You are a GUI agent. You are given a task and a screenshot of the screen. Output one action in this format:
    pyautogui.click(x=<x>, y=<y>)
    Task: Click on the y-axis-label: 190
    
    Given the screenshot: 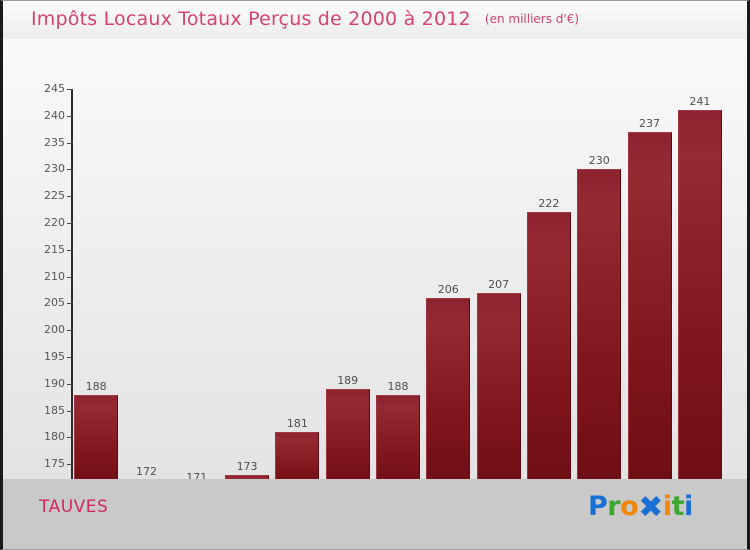 What is the action you would take?
    pyautogui.click(x=45, y=383)
    